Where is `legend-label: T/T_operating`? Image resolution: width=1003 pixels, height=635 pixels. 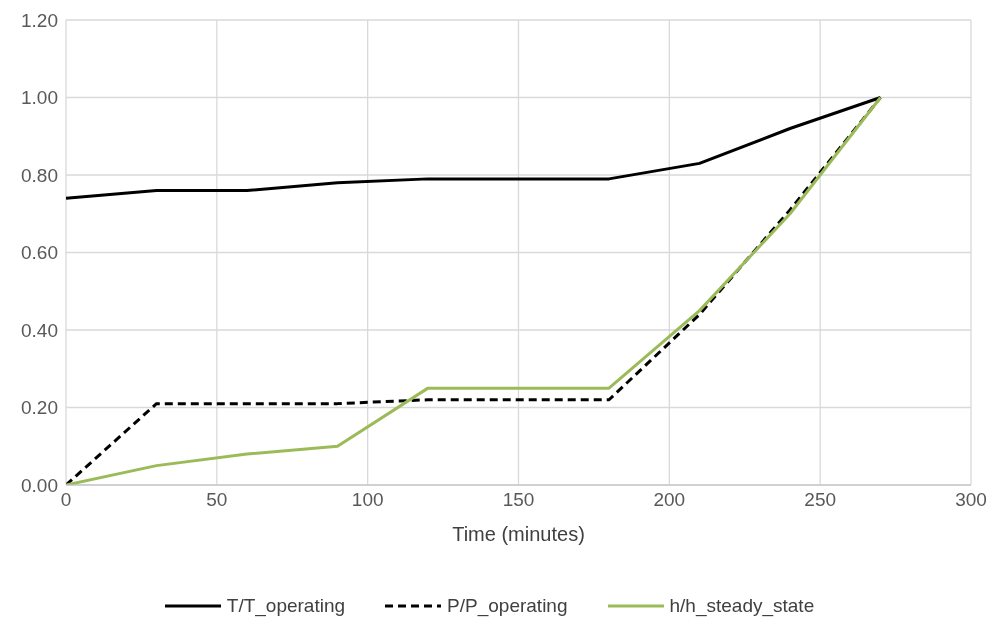 legend-label: T/T_operating is located at coordinates (286, 606).